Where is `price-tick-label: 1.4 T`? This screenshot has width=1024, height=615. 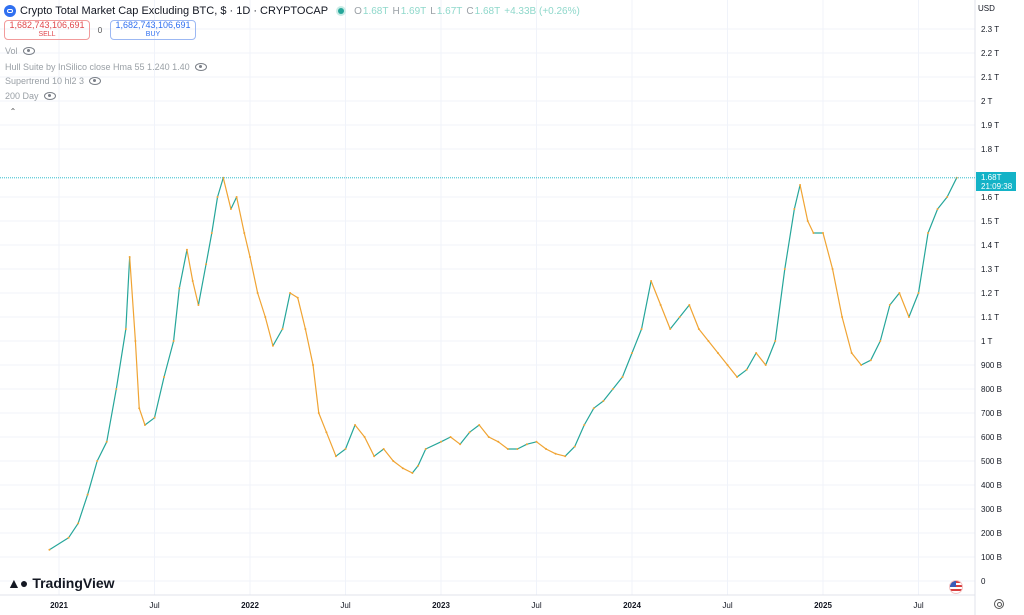
price-tick-label: 1.4 T is located at coordinates (990, 245).